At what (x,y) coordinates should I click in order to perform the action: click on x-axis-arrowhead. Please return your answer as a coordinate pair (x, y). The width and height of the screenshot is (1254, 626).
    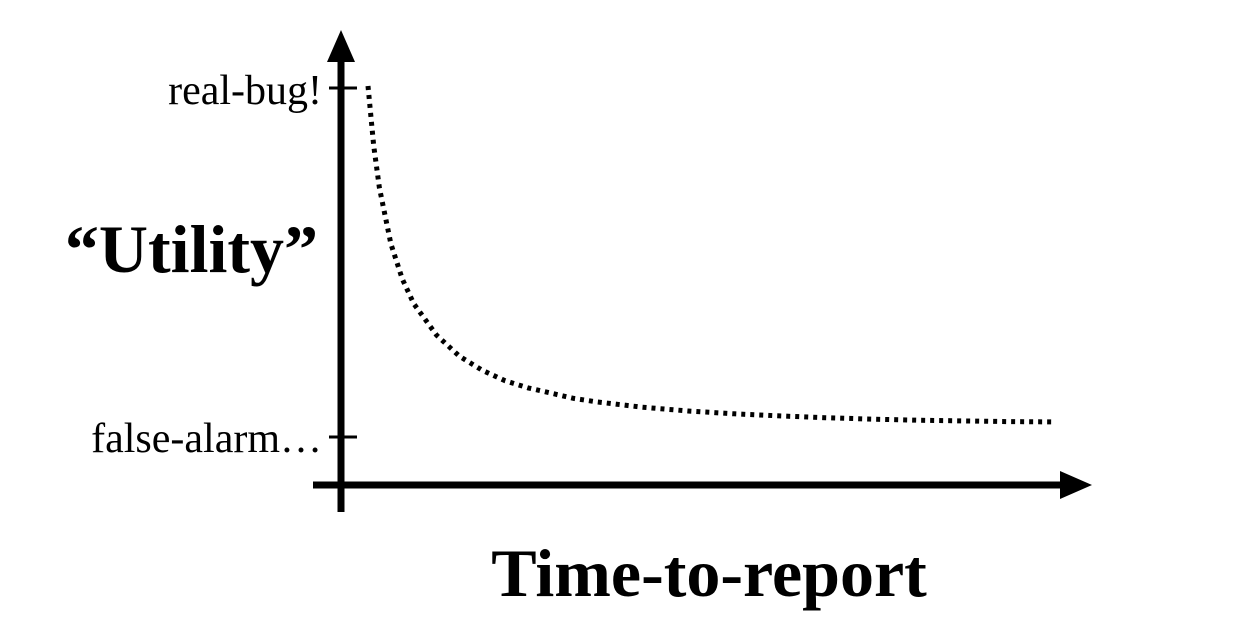
    Looking at the image, I should click on (1076, 485).